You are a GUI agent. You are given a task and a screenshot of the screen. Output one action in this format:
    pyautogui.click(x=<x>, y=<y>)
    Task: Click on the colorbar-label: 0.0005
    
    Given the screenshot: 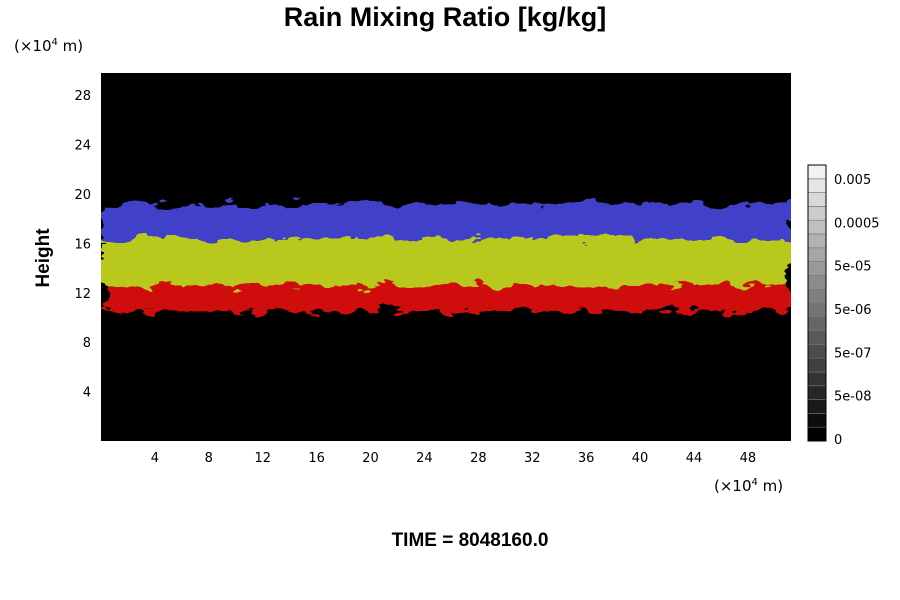 What is the action you would take?
    pyautogui.click(x=857, y=223)
    